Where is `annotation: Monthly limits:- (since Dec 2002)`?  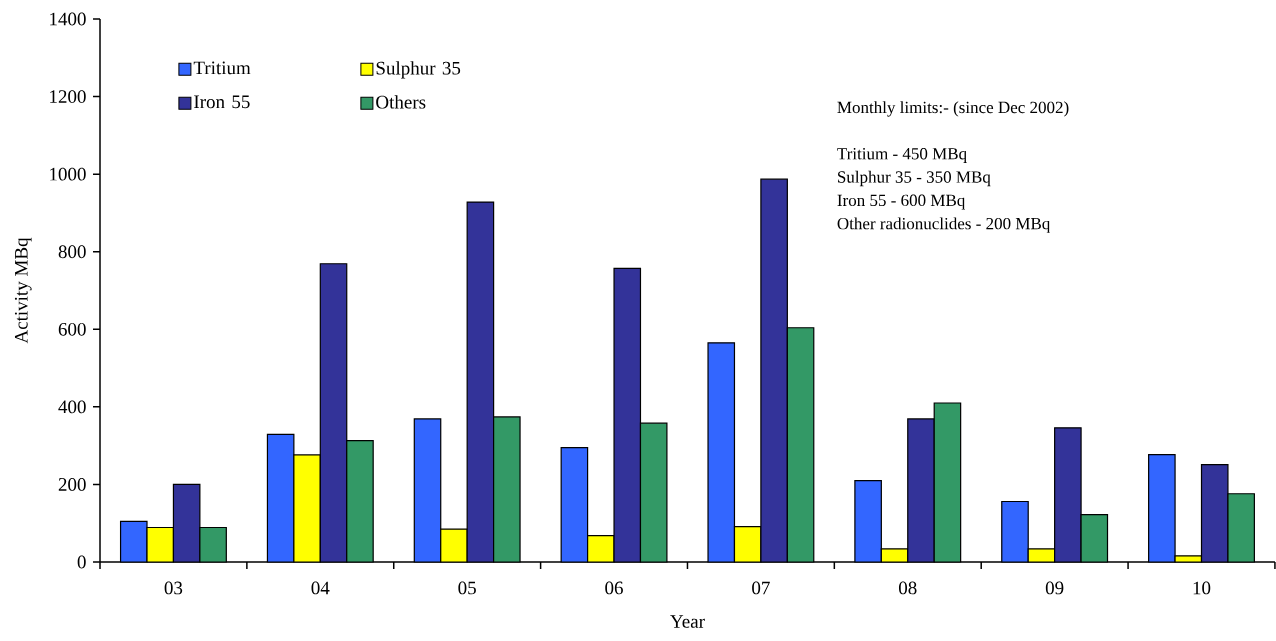 annotation: Monthly limits:- (since Dec 2002) is located at coordinates (953, 109).